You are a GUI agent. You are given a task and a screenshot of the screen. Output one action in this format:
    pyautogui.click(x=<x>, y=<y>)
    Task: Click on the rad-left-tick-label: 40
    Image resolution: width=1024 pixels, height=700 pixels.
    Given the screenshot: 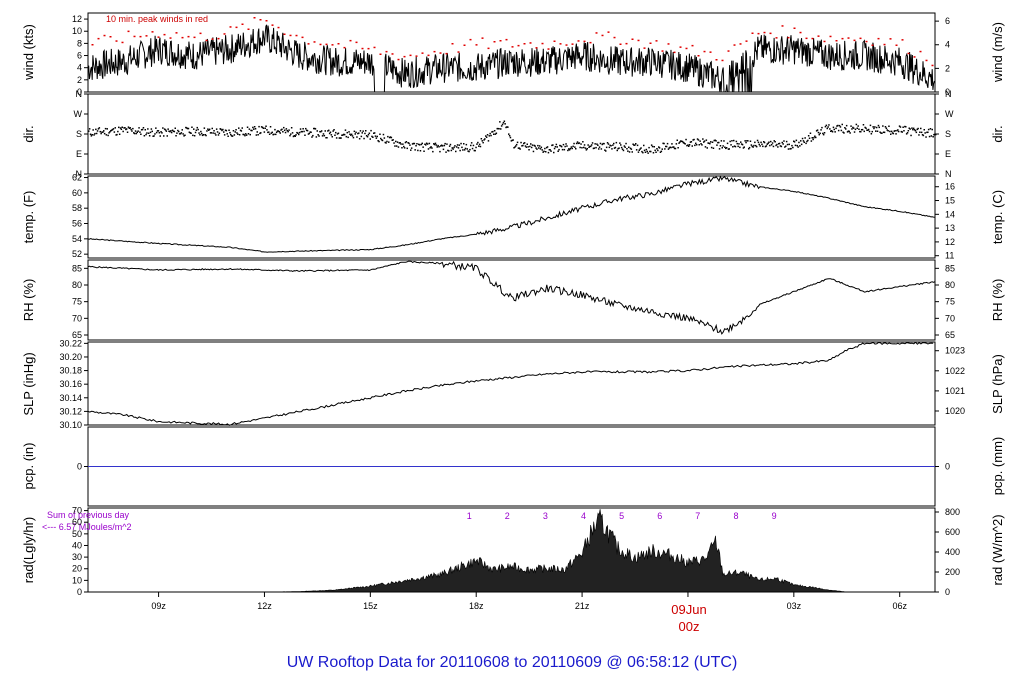 What is the action you would take?
    pyautogui.click(x=77, y=545)
    